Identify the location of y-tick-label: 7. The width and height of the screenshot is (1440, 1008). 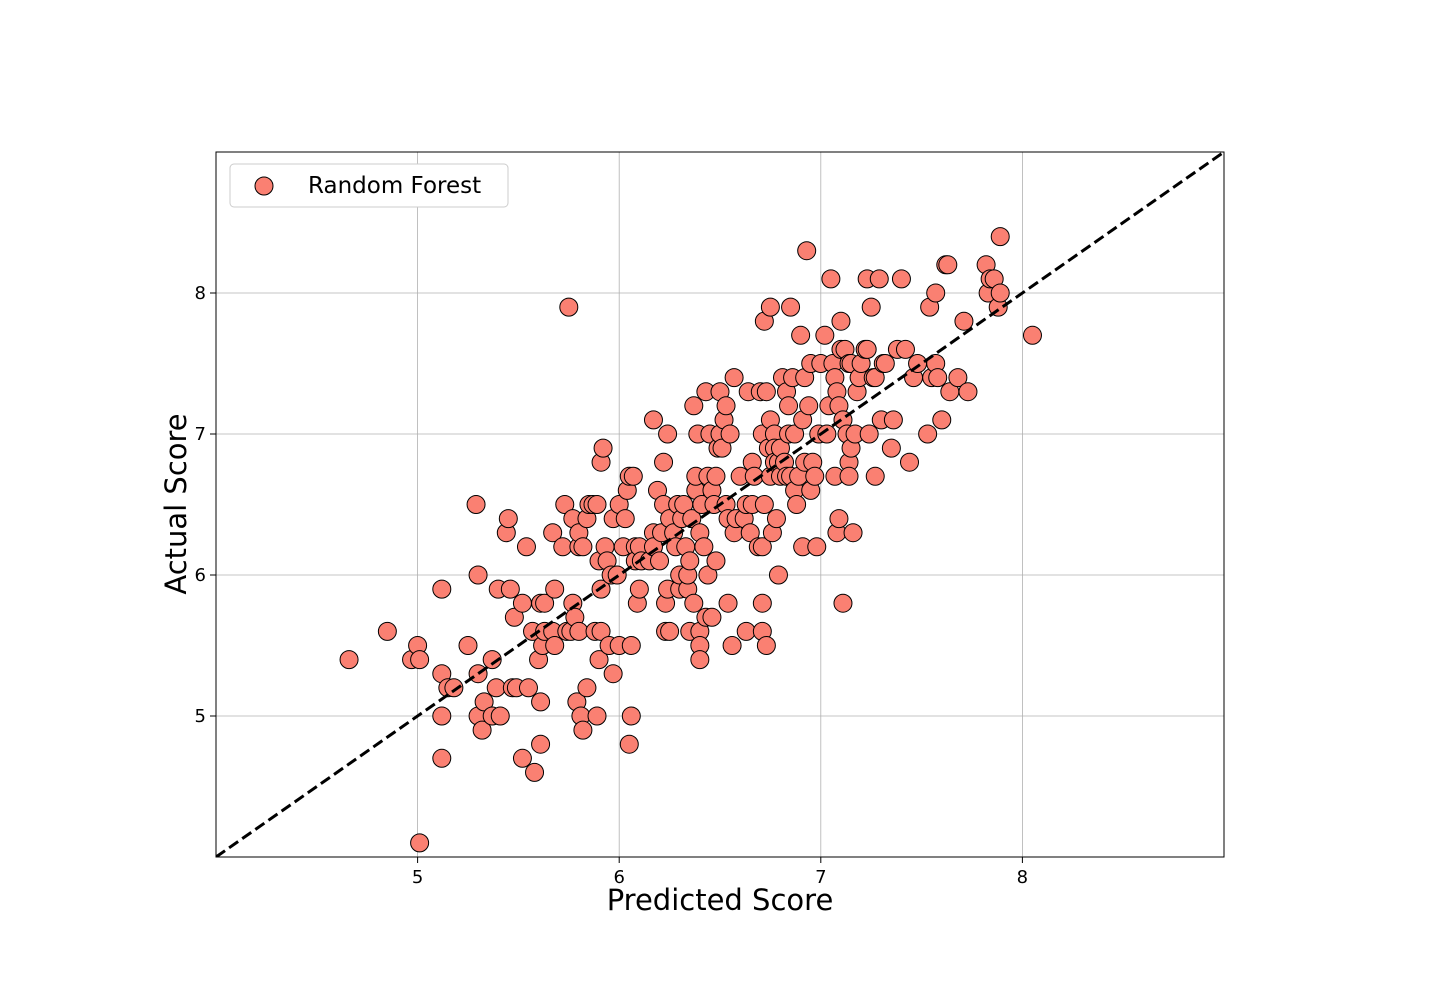
(200, 434).